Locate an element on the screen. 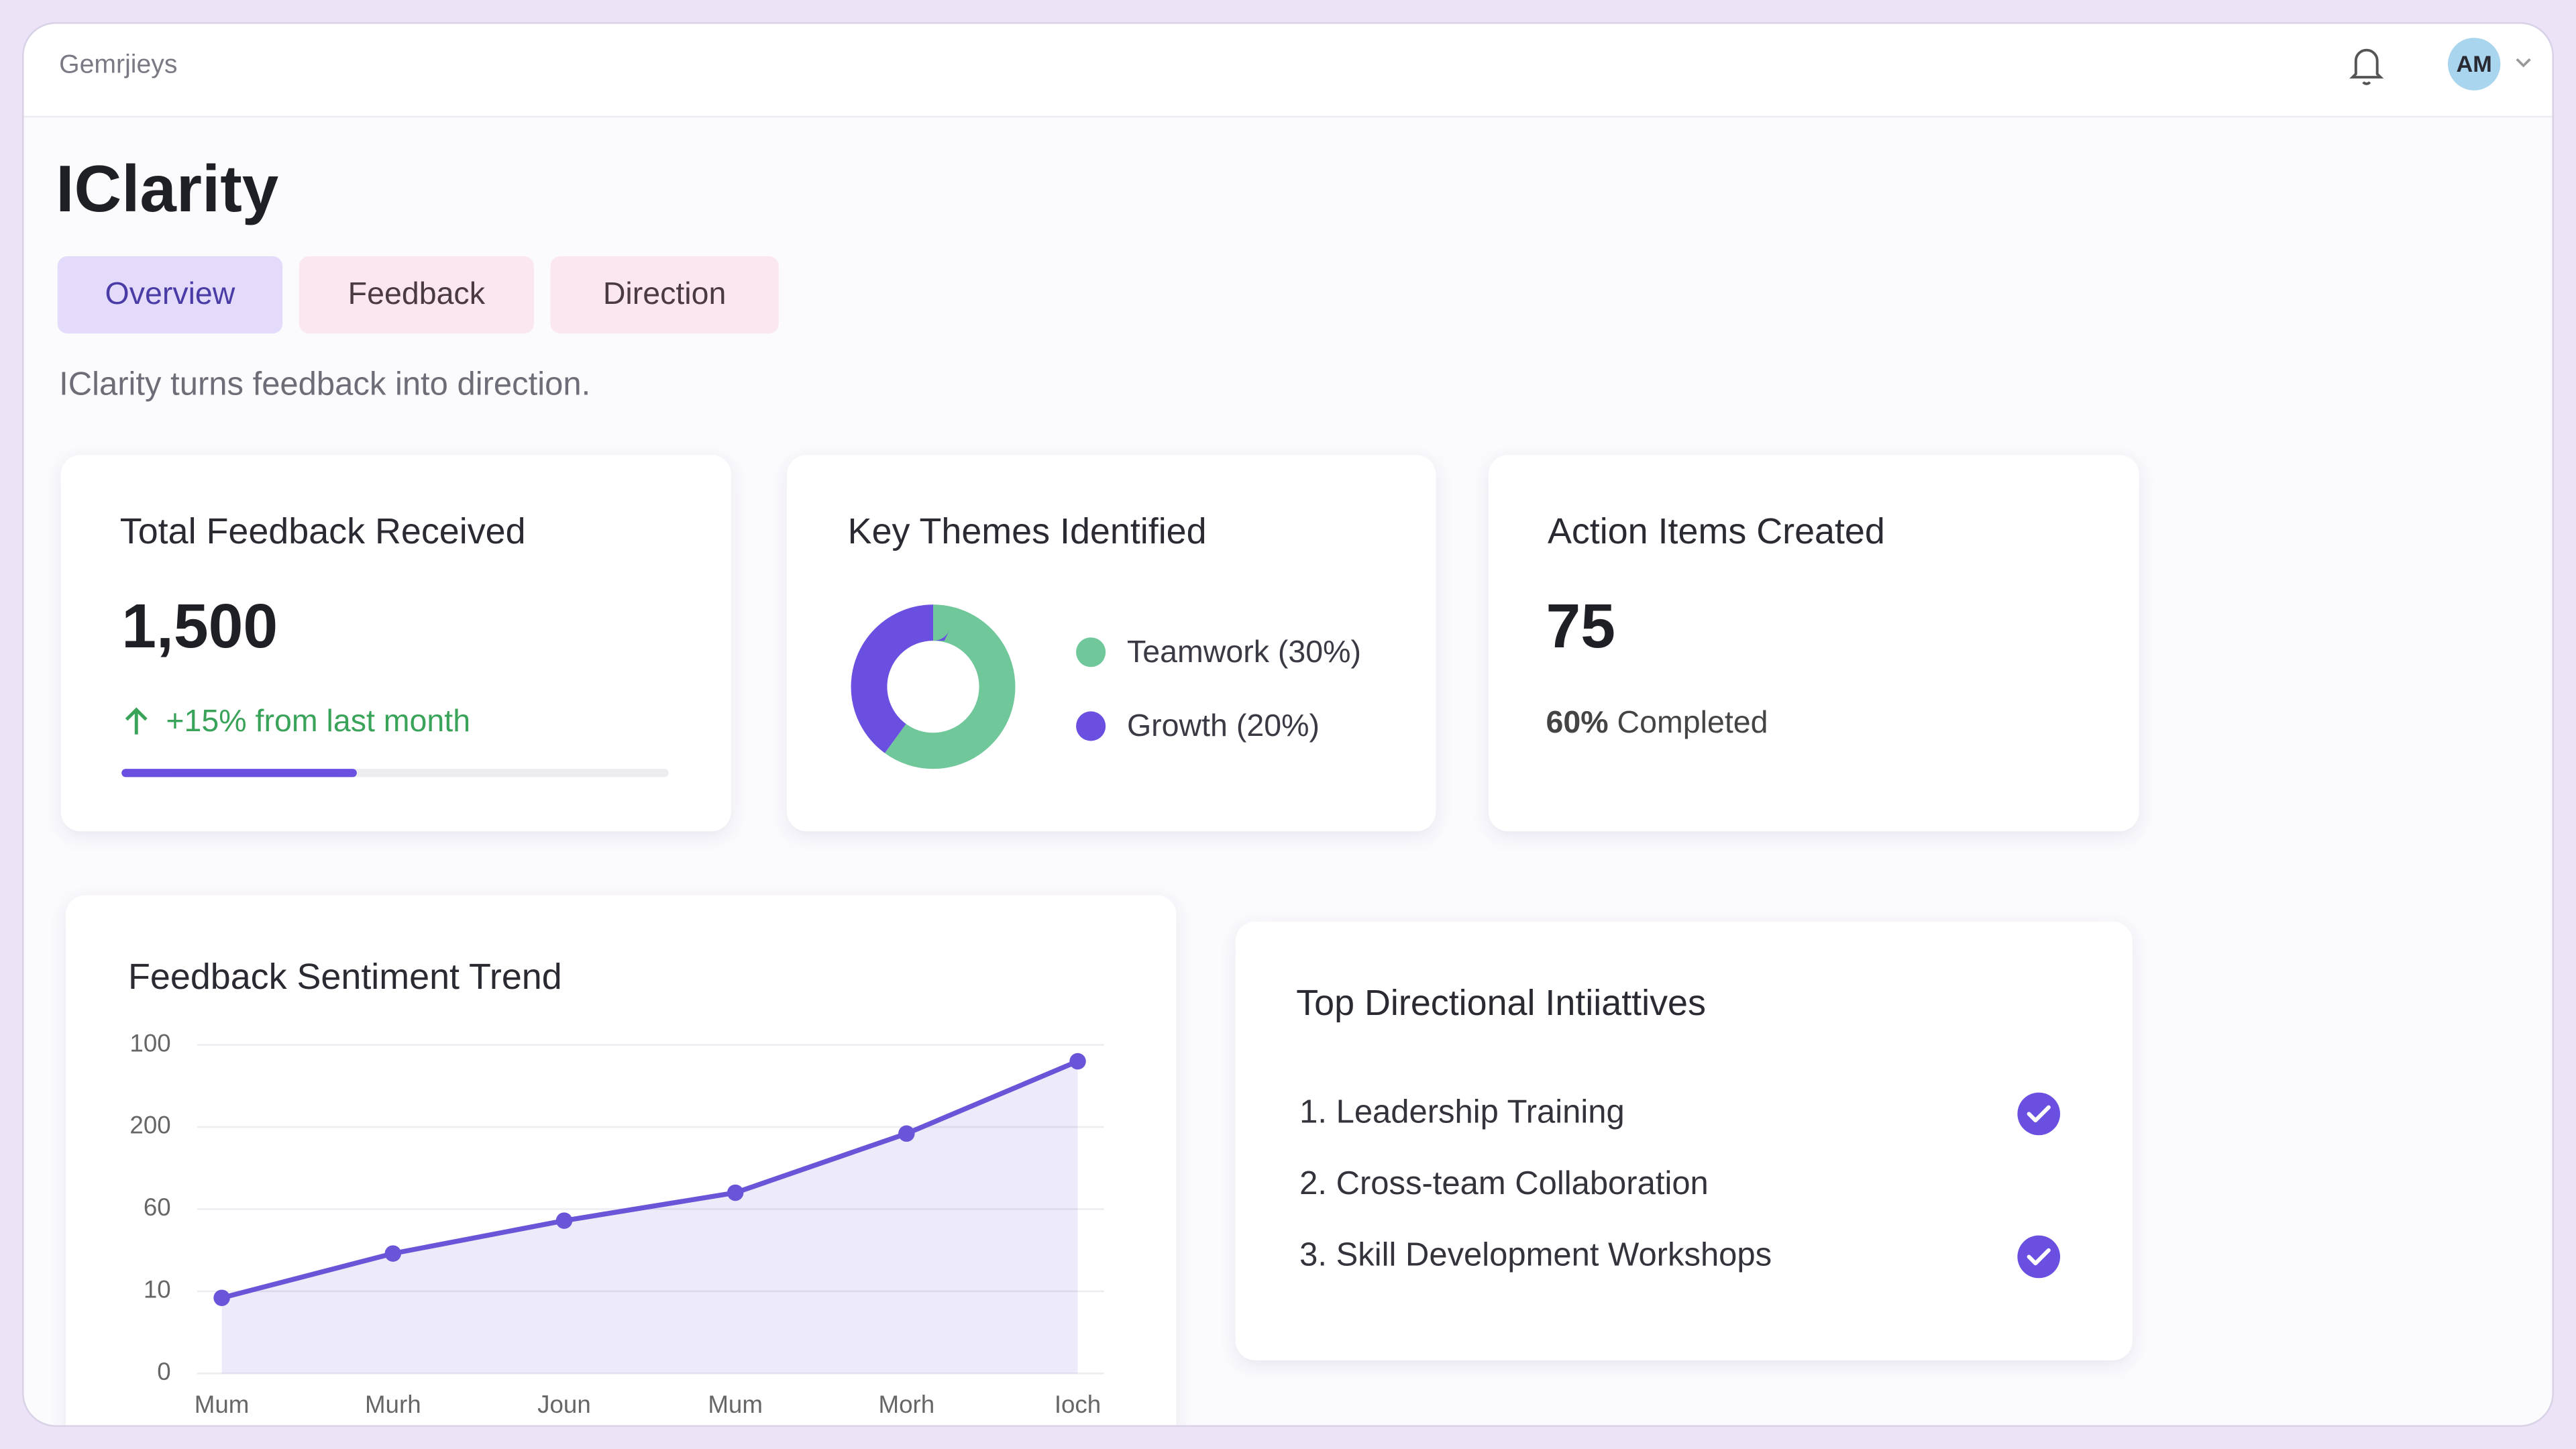 This screenshot has width=2576, height=1449. tab-label: Overview is located at coordinates (170, 293).